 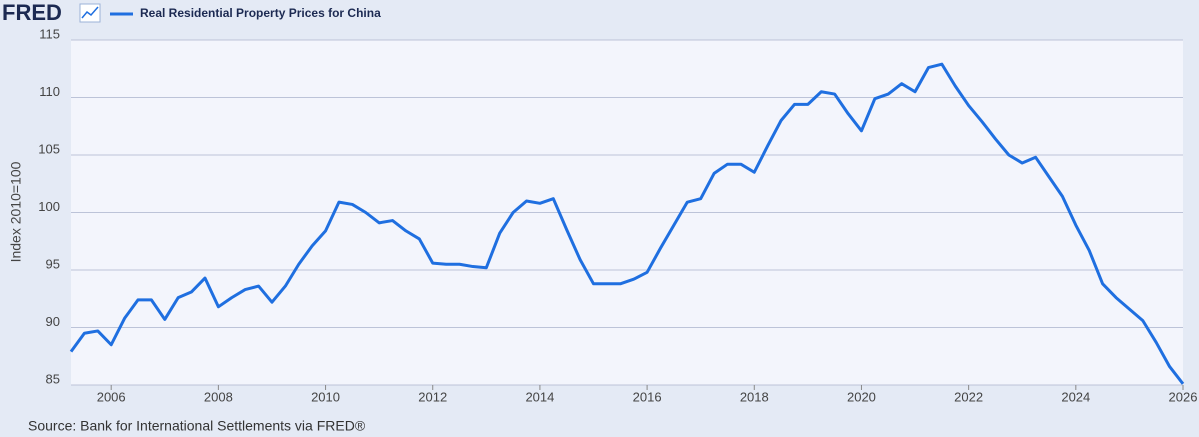 I want to click on y-tick-label: 100, so click(x=49, y=206).